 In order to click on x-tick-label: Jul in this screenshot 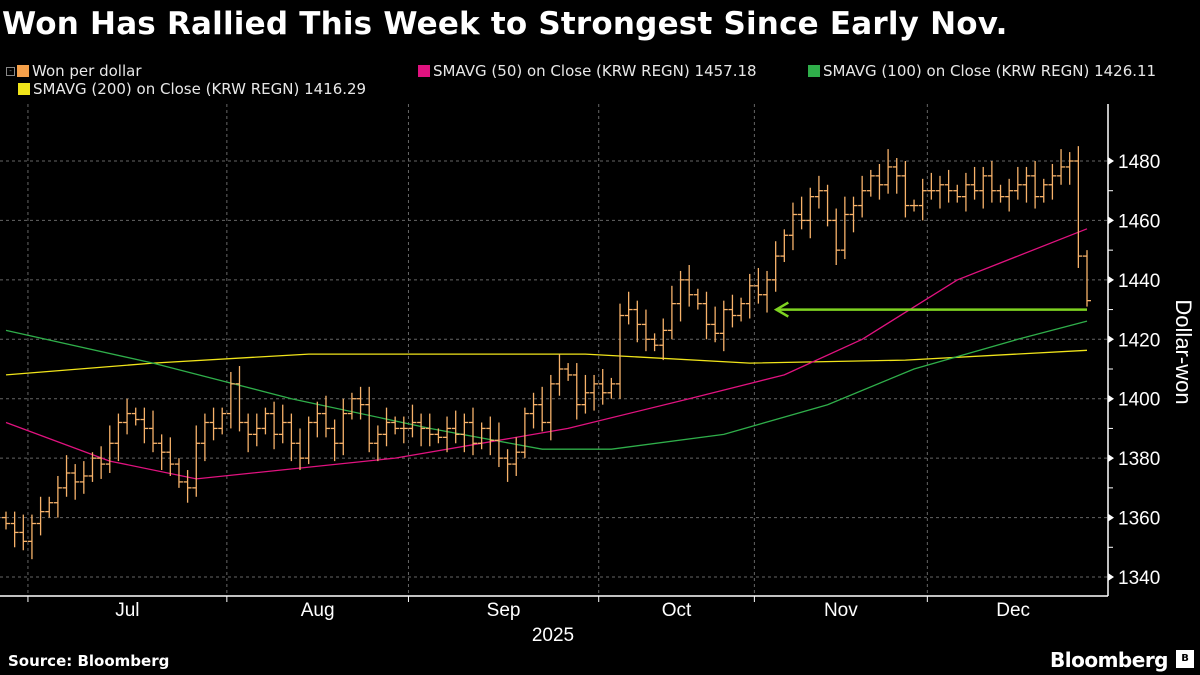, I will do `click(127, 610)`.